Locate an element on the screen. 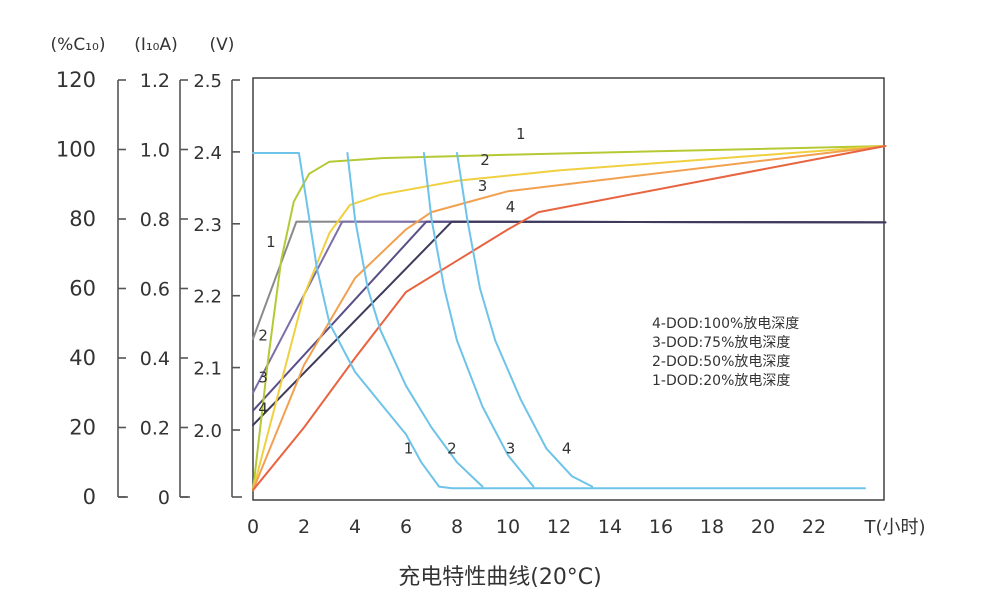 The width and height of the screenshot is (1000, 604). x-tick-label: 2 is located at coordinates (304, 527).